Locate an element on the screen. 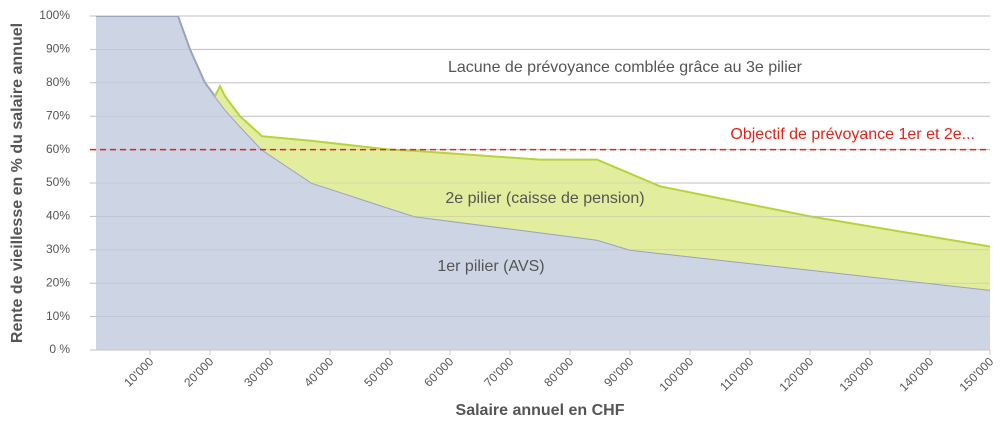  y-tick-label: 80% is located at coordinates (58, 82).